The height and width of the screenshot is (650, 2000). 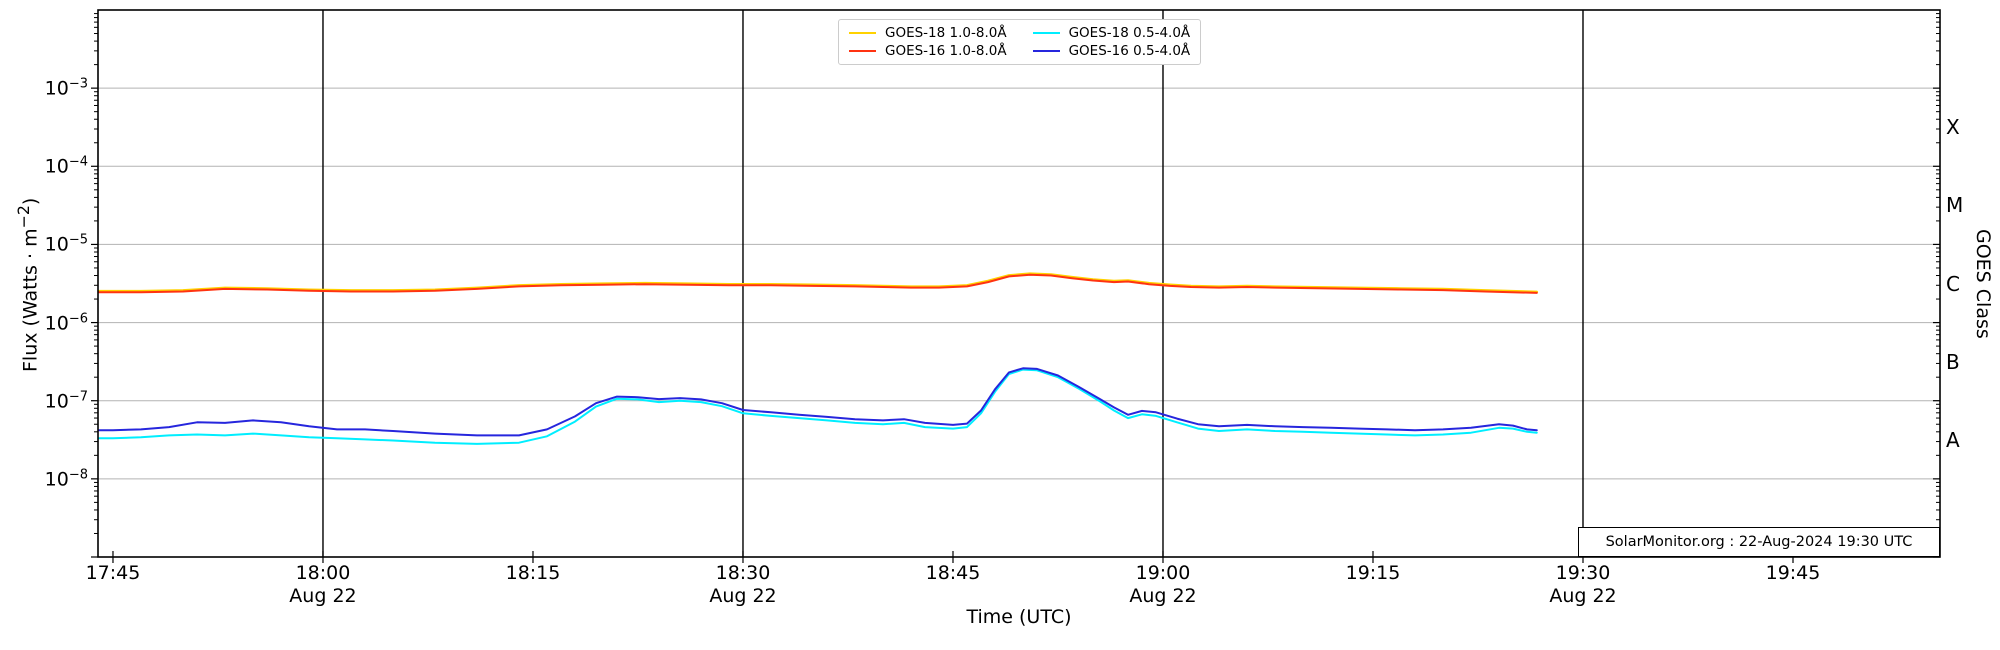 I want to click on source-annotation: SolarMonitor.org : 22-Aug-2024 19:30 UTC, so click(x=1759, y=542).